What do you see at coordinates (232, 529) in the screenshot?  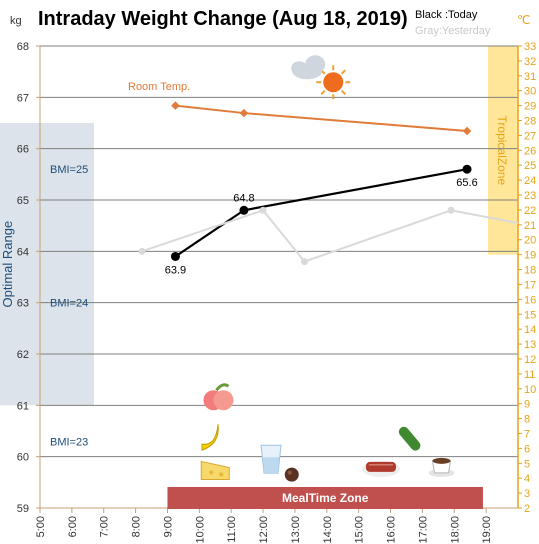 I see `x-tick-label: 11:00` at bounding box center [232, 529].